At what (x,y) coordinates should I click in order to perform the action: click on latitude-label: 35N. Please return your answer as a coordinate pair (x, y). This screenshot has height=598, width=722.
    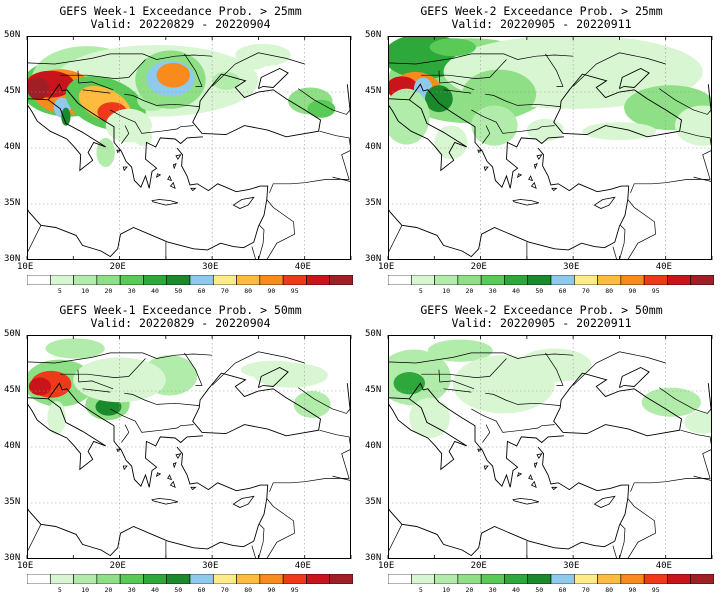
    Looking at the image, I should click on (373, 203).